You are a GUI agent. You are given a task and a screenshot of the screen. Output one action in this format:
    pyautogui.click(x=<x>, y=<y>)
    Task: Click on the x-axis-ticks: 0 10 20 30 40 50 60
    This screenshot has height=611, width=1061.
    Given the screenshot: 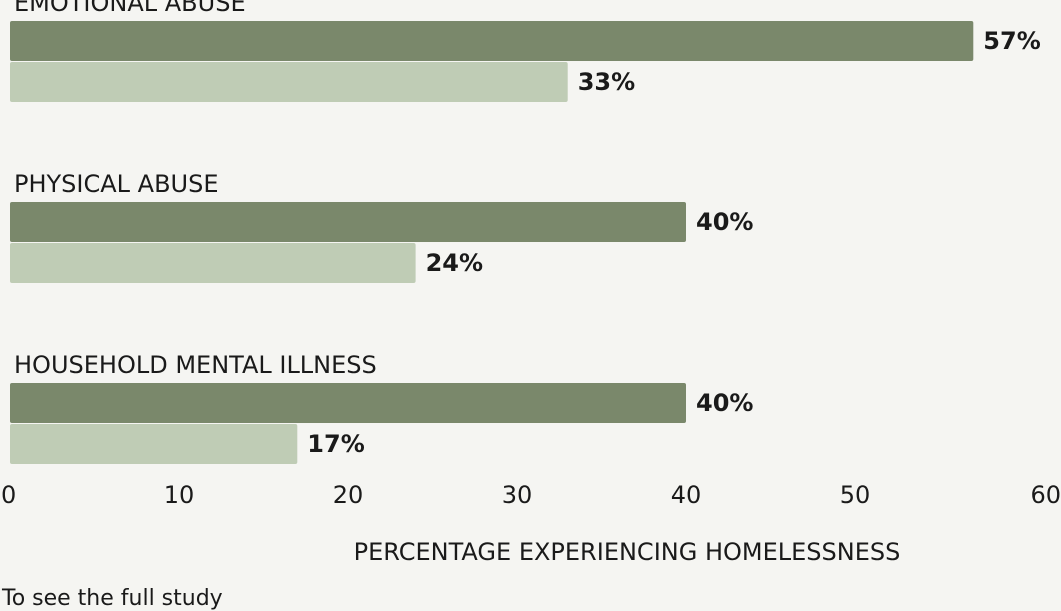 What is the action you would take?
    pyautogui.click(x=531, y=495)
    